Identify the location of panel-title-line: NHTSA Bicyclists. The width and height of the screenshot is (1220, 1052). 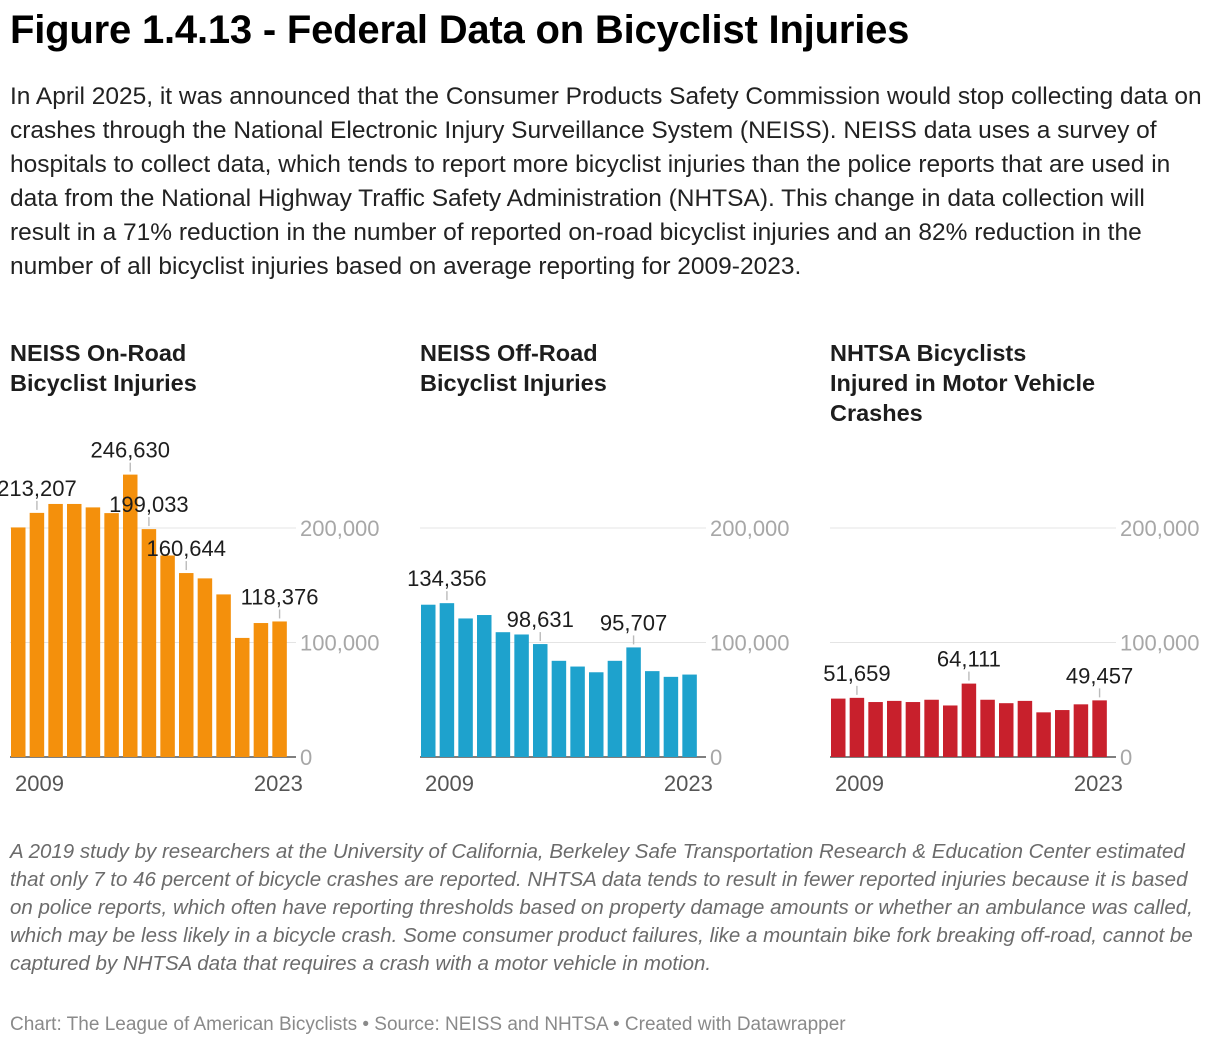
(928, 353).